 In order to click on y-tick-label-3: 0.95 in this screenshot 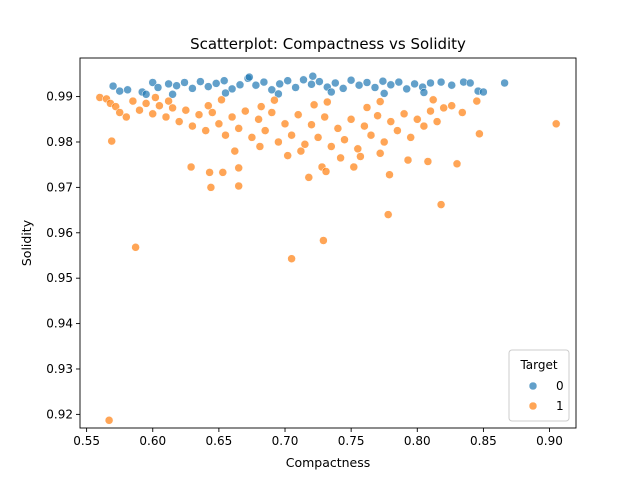, I will do `click(59, 278)`.